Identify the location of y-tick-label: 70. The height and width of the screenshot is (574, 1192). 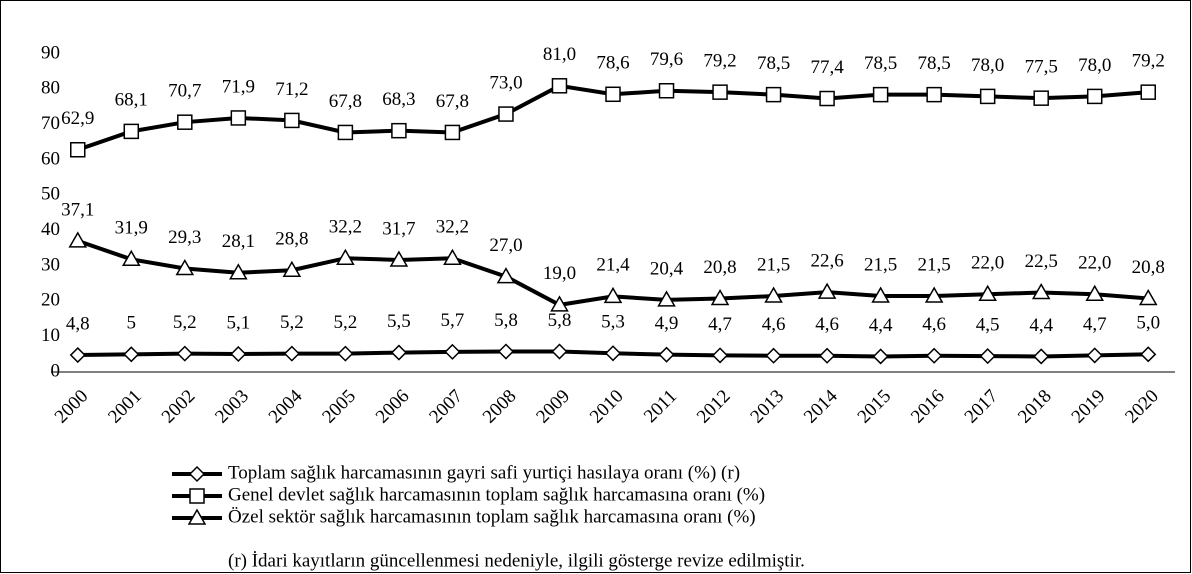
(50, 123).